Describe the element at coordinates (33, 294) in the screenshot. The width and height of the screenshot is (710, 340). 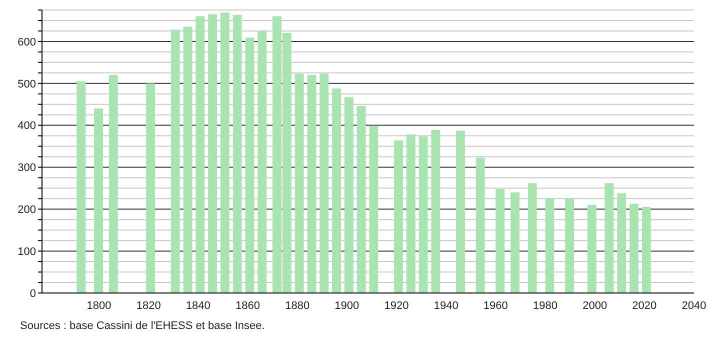
I see `y-tick-label: 0` at that location.